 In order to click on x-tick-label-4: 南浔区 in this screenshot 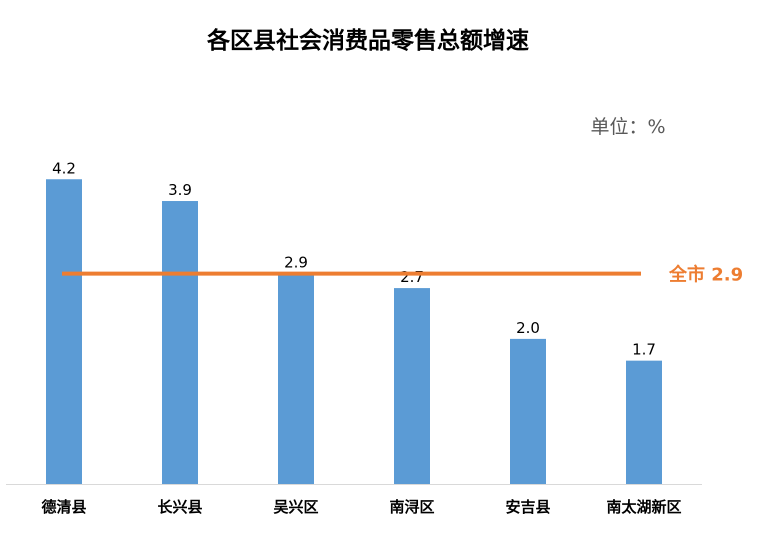, I will do `click(411, 507)`.